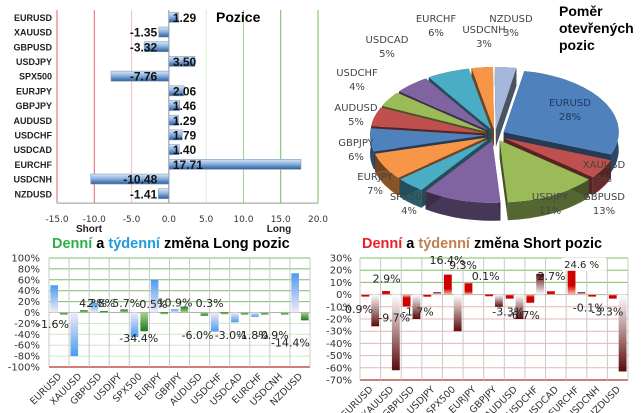 The width and height of the screenshot is (641, 413). What do you see at coordinates (32, 47) in the screenshot?
I see `category-label: GBPUSD` at bounding box center [32, 47].